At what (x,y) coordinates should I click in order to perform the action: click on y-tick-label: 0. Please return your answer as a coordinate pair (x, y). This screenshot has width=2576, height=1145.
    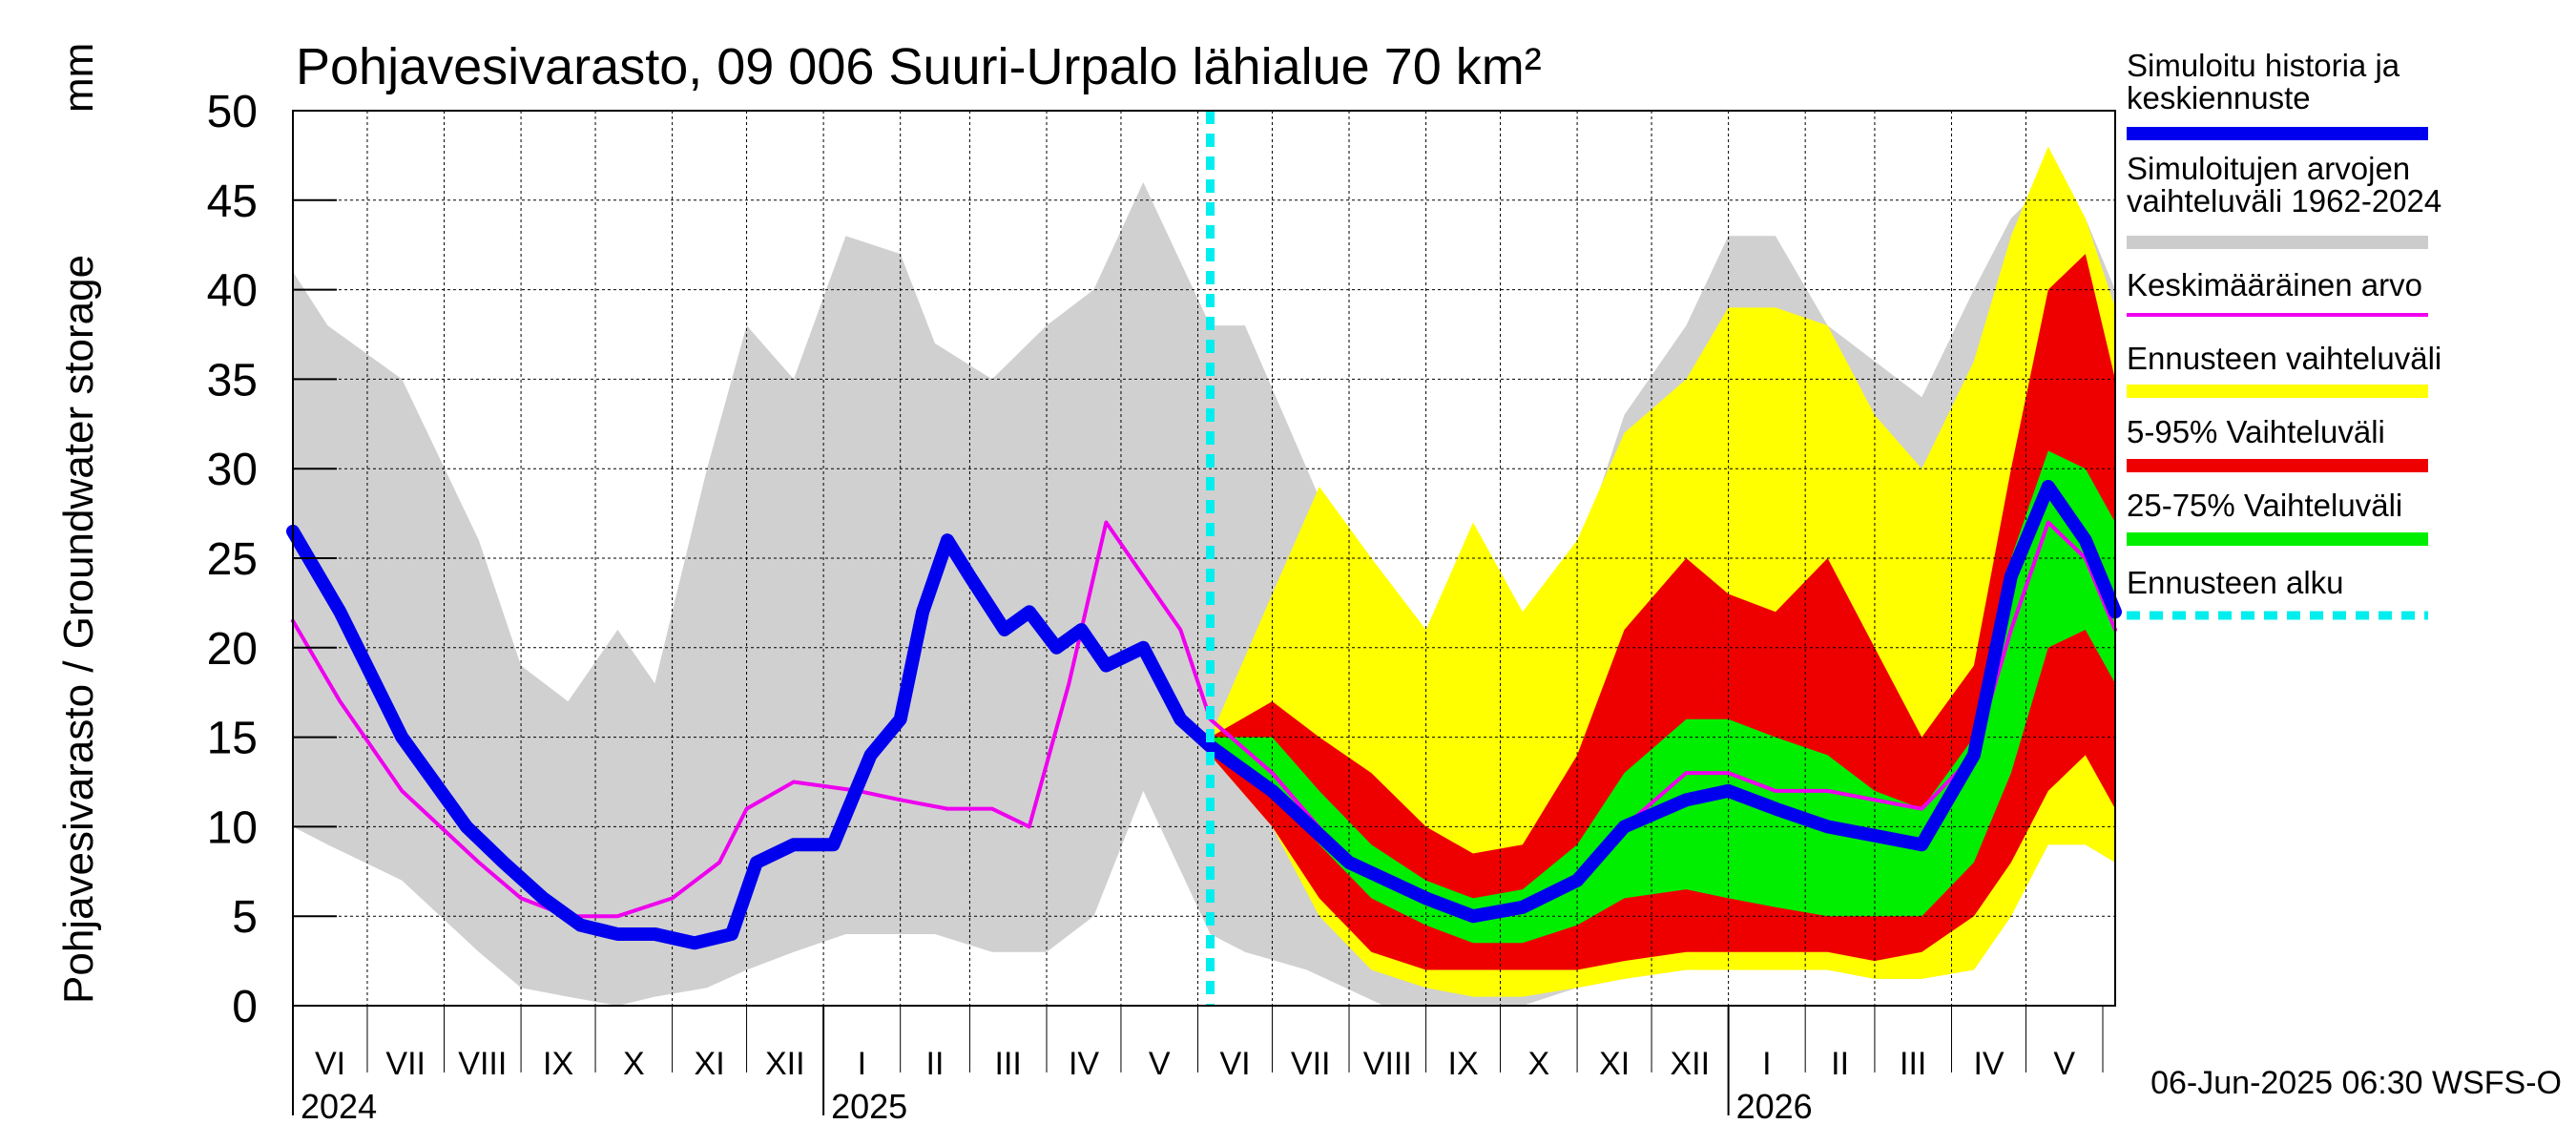
    Looking at the image, I should click on (245, 1007).